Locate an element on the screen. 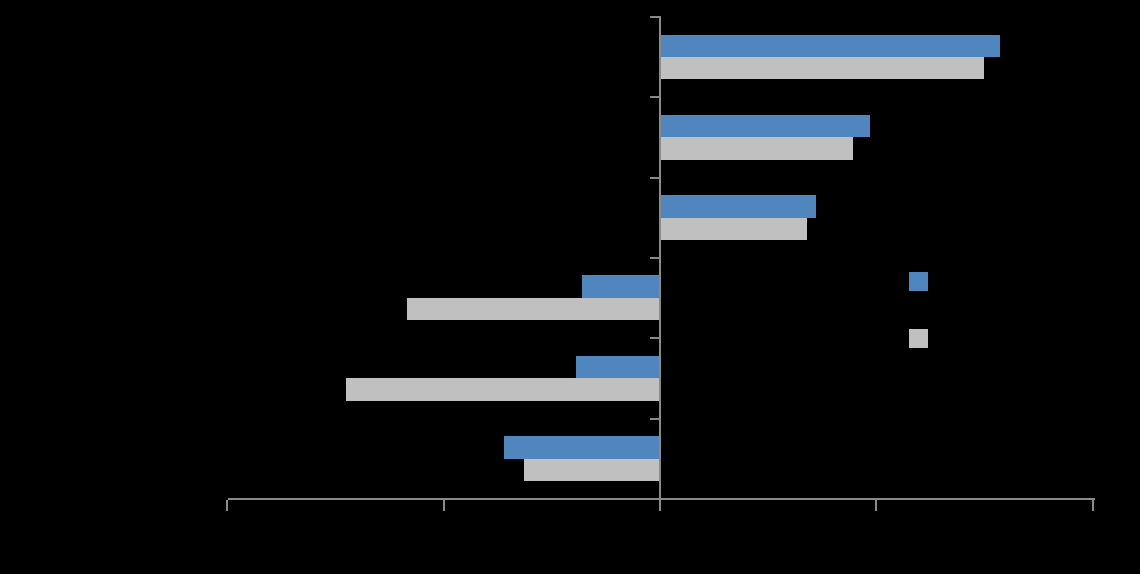  x-axis-tick--1 is located at coordinates (444, 505).